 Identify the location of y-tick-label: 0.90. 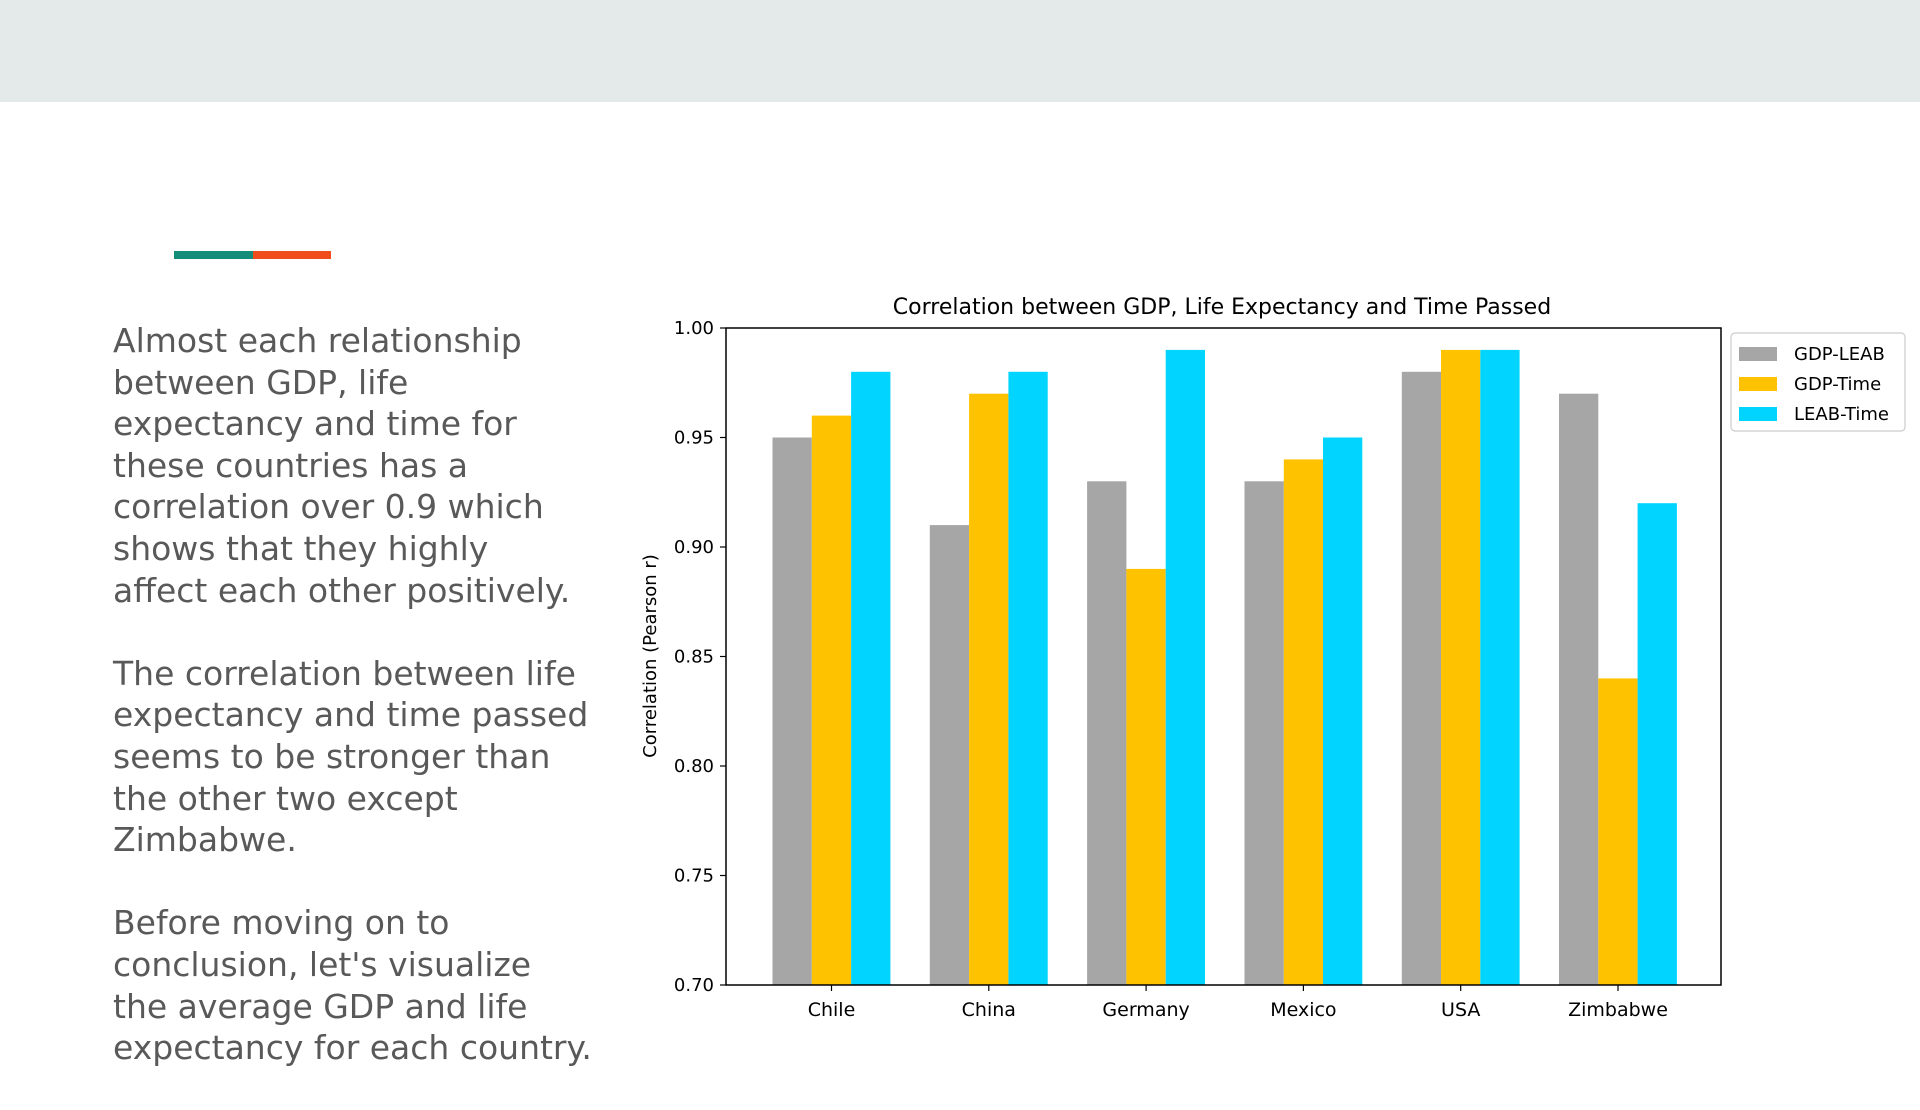
(694, 547).